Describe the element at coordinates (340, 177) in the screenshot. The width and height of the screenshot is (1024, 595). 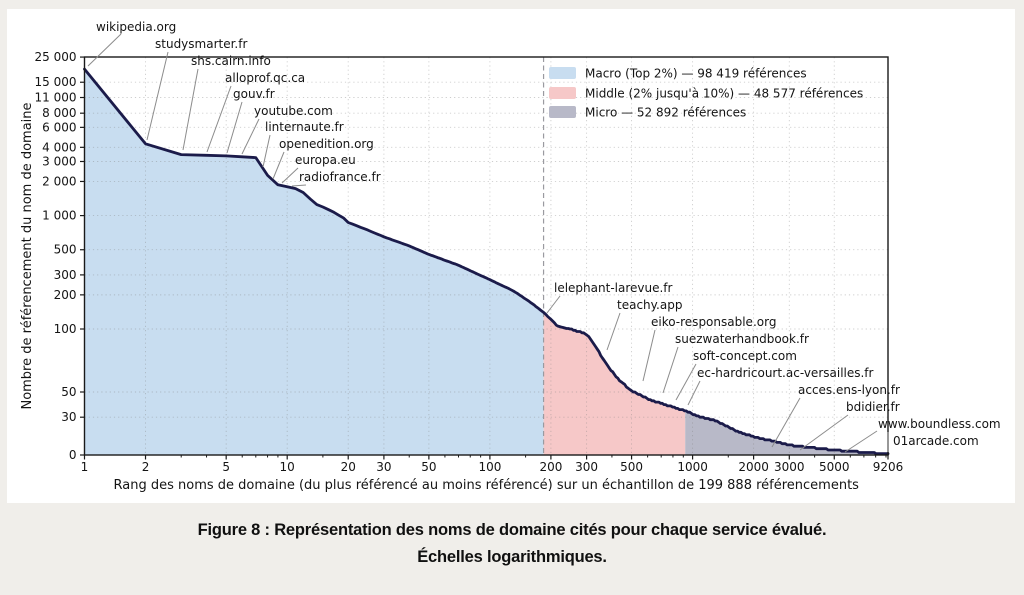
I see `annotation-label: radiofrance.fr` at that location.